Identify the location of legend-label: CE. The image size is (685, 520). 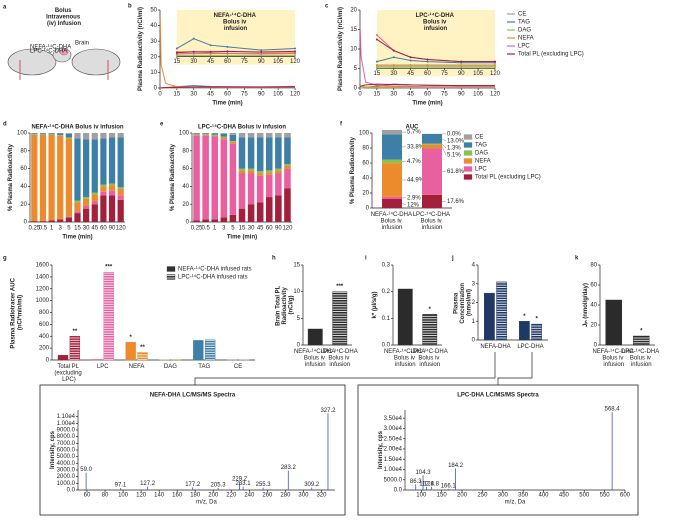
(522, 15).